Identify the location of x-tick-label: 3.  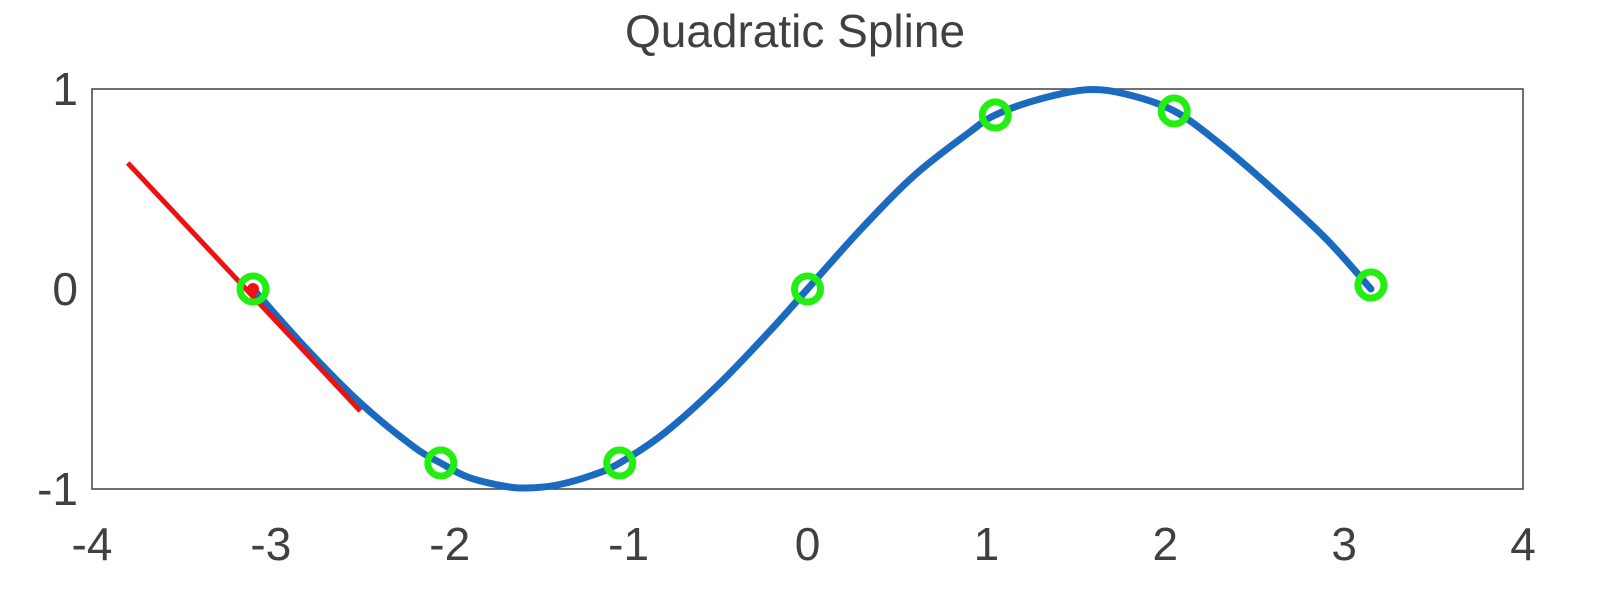
(1344, 544).